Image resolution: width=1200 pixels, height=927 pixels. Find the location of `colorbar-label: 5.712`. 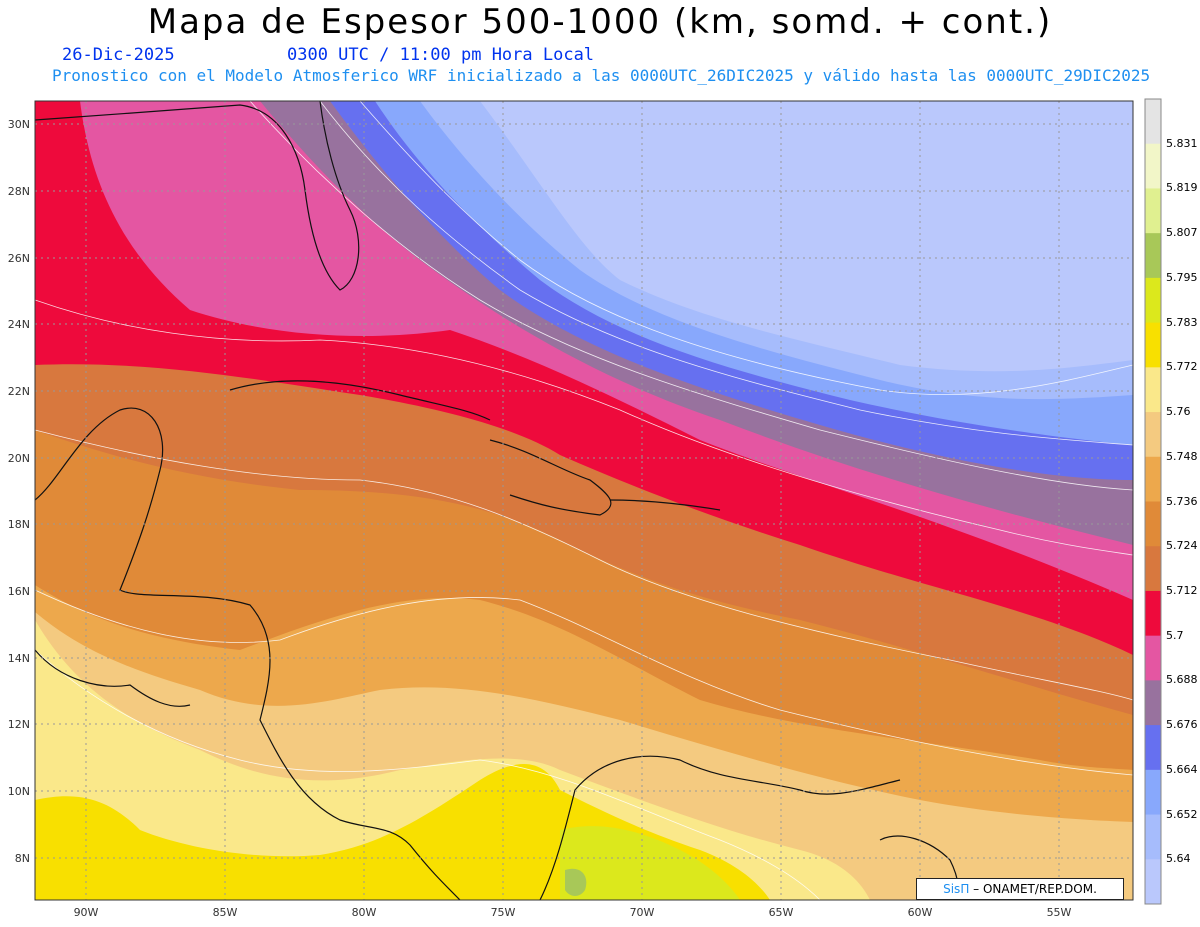

colorbar-label: 5.712 is located at coordinates (1182, 590).